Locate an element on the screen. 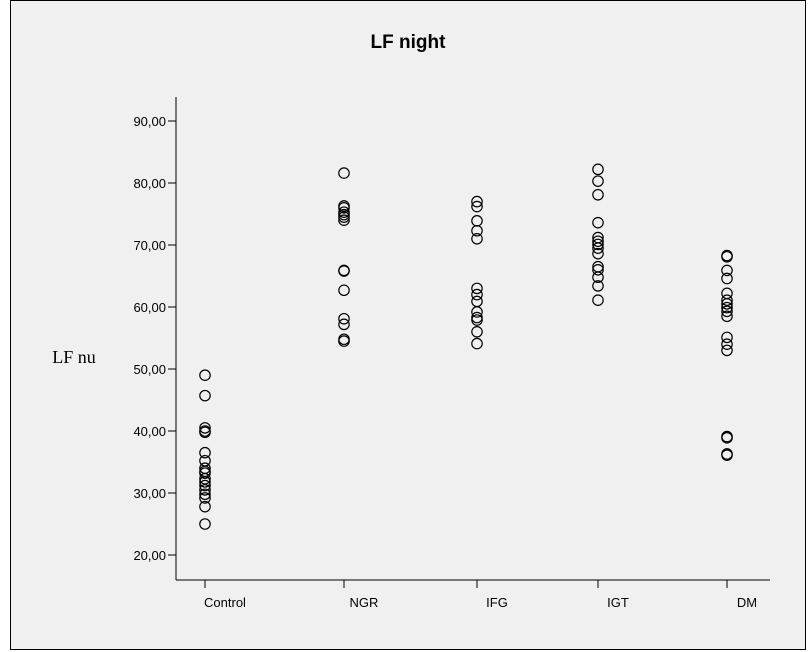 This screenshot has height=652, width=811. y-tick-label: 20,00 is located at coordinates (149, 555).